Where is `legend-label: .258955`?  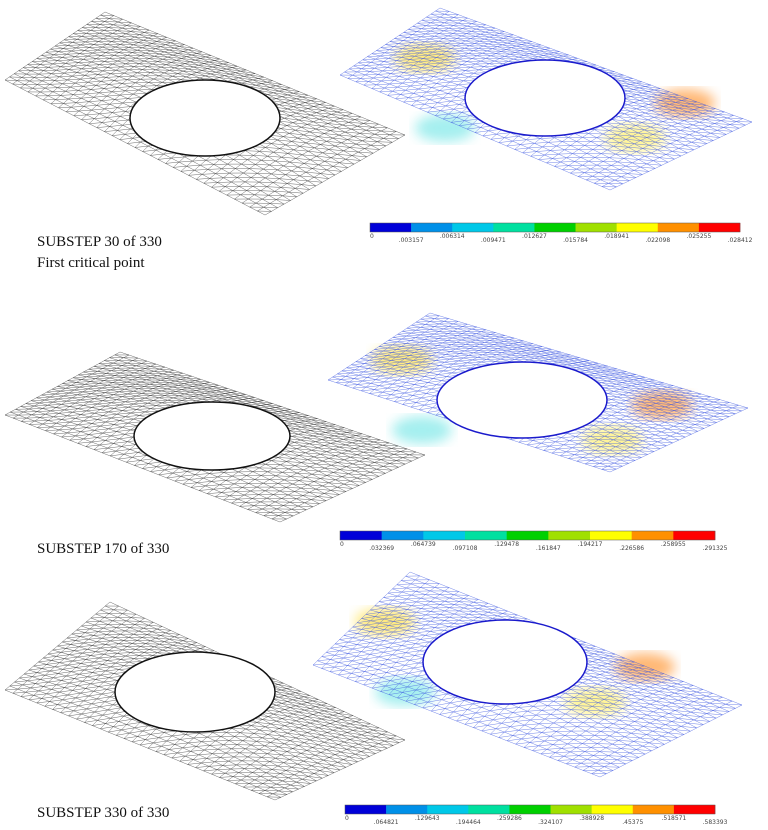
legend-label: .258955 is located at coordinates (673, 544).